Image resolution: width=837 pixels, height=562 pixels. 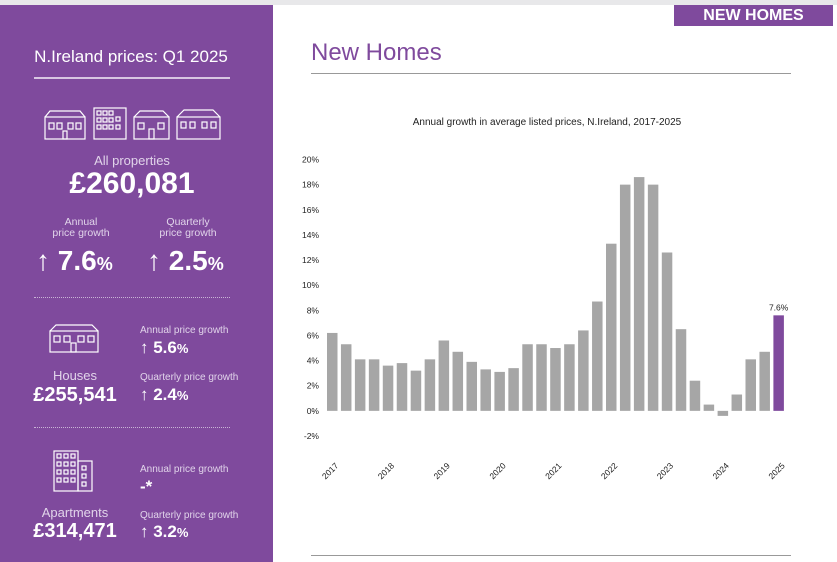 What do you see at coordinates (188, 233) in the screenshot?
I see `quarterly-growth-label-line2: price growth` at bounding box center [188, 233].